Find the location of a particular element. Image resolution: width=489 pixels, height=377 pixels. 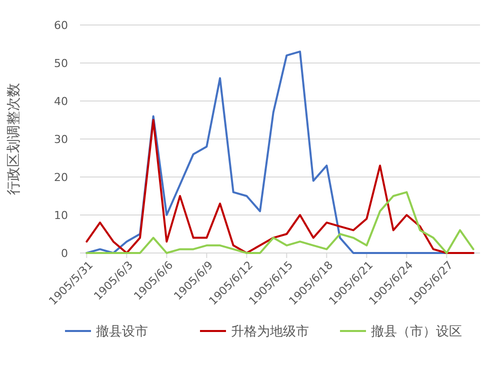

y-tick-label: 20 is located at coordinates (61, 177).